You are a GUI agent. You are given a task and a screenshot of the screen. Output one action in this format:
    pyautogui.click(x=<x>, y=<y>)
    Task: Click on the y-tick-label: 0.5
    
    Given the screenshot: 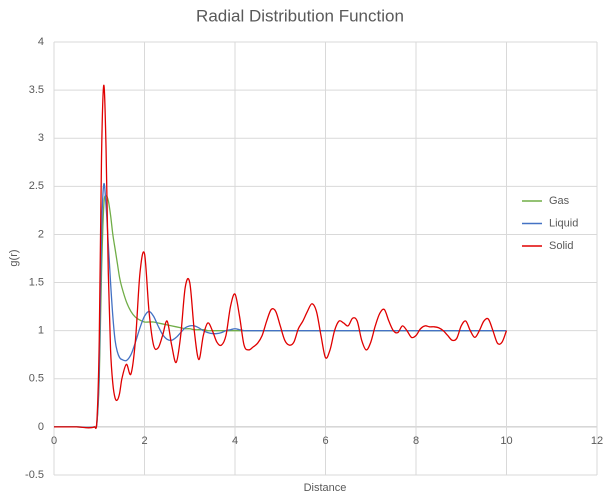 What is the action you would take?
    pyautogui.click(x=36, y=379)
    